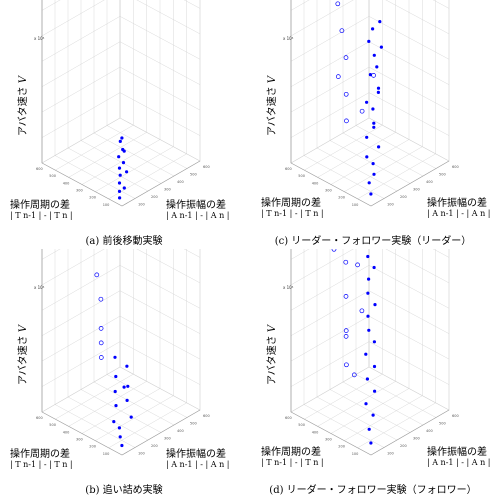  Describe the element at coordinates (292, 213) in the screenshot. I see `period-formula-c: | T n-1 | - | T n |` at that location.